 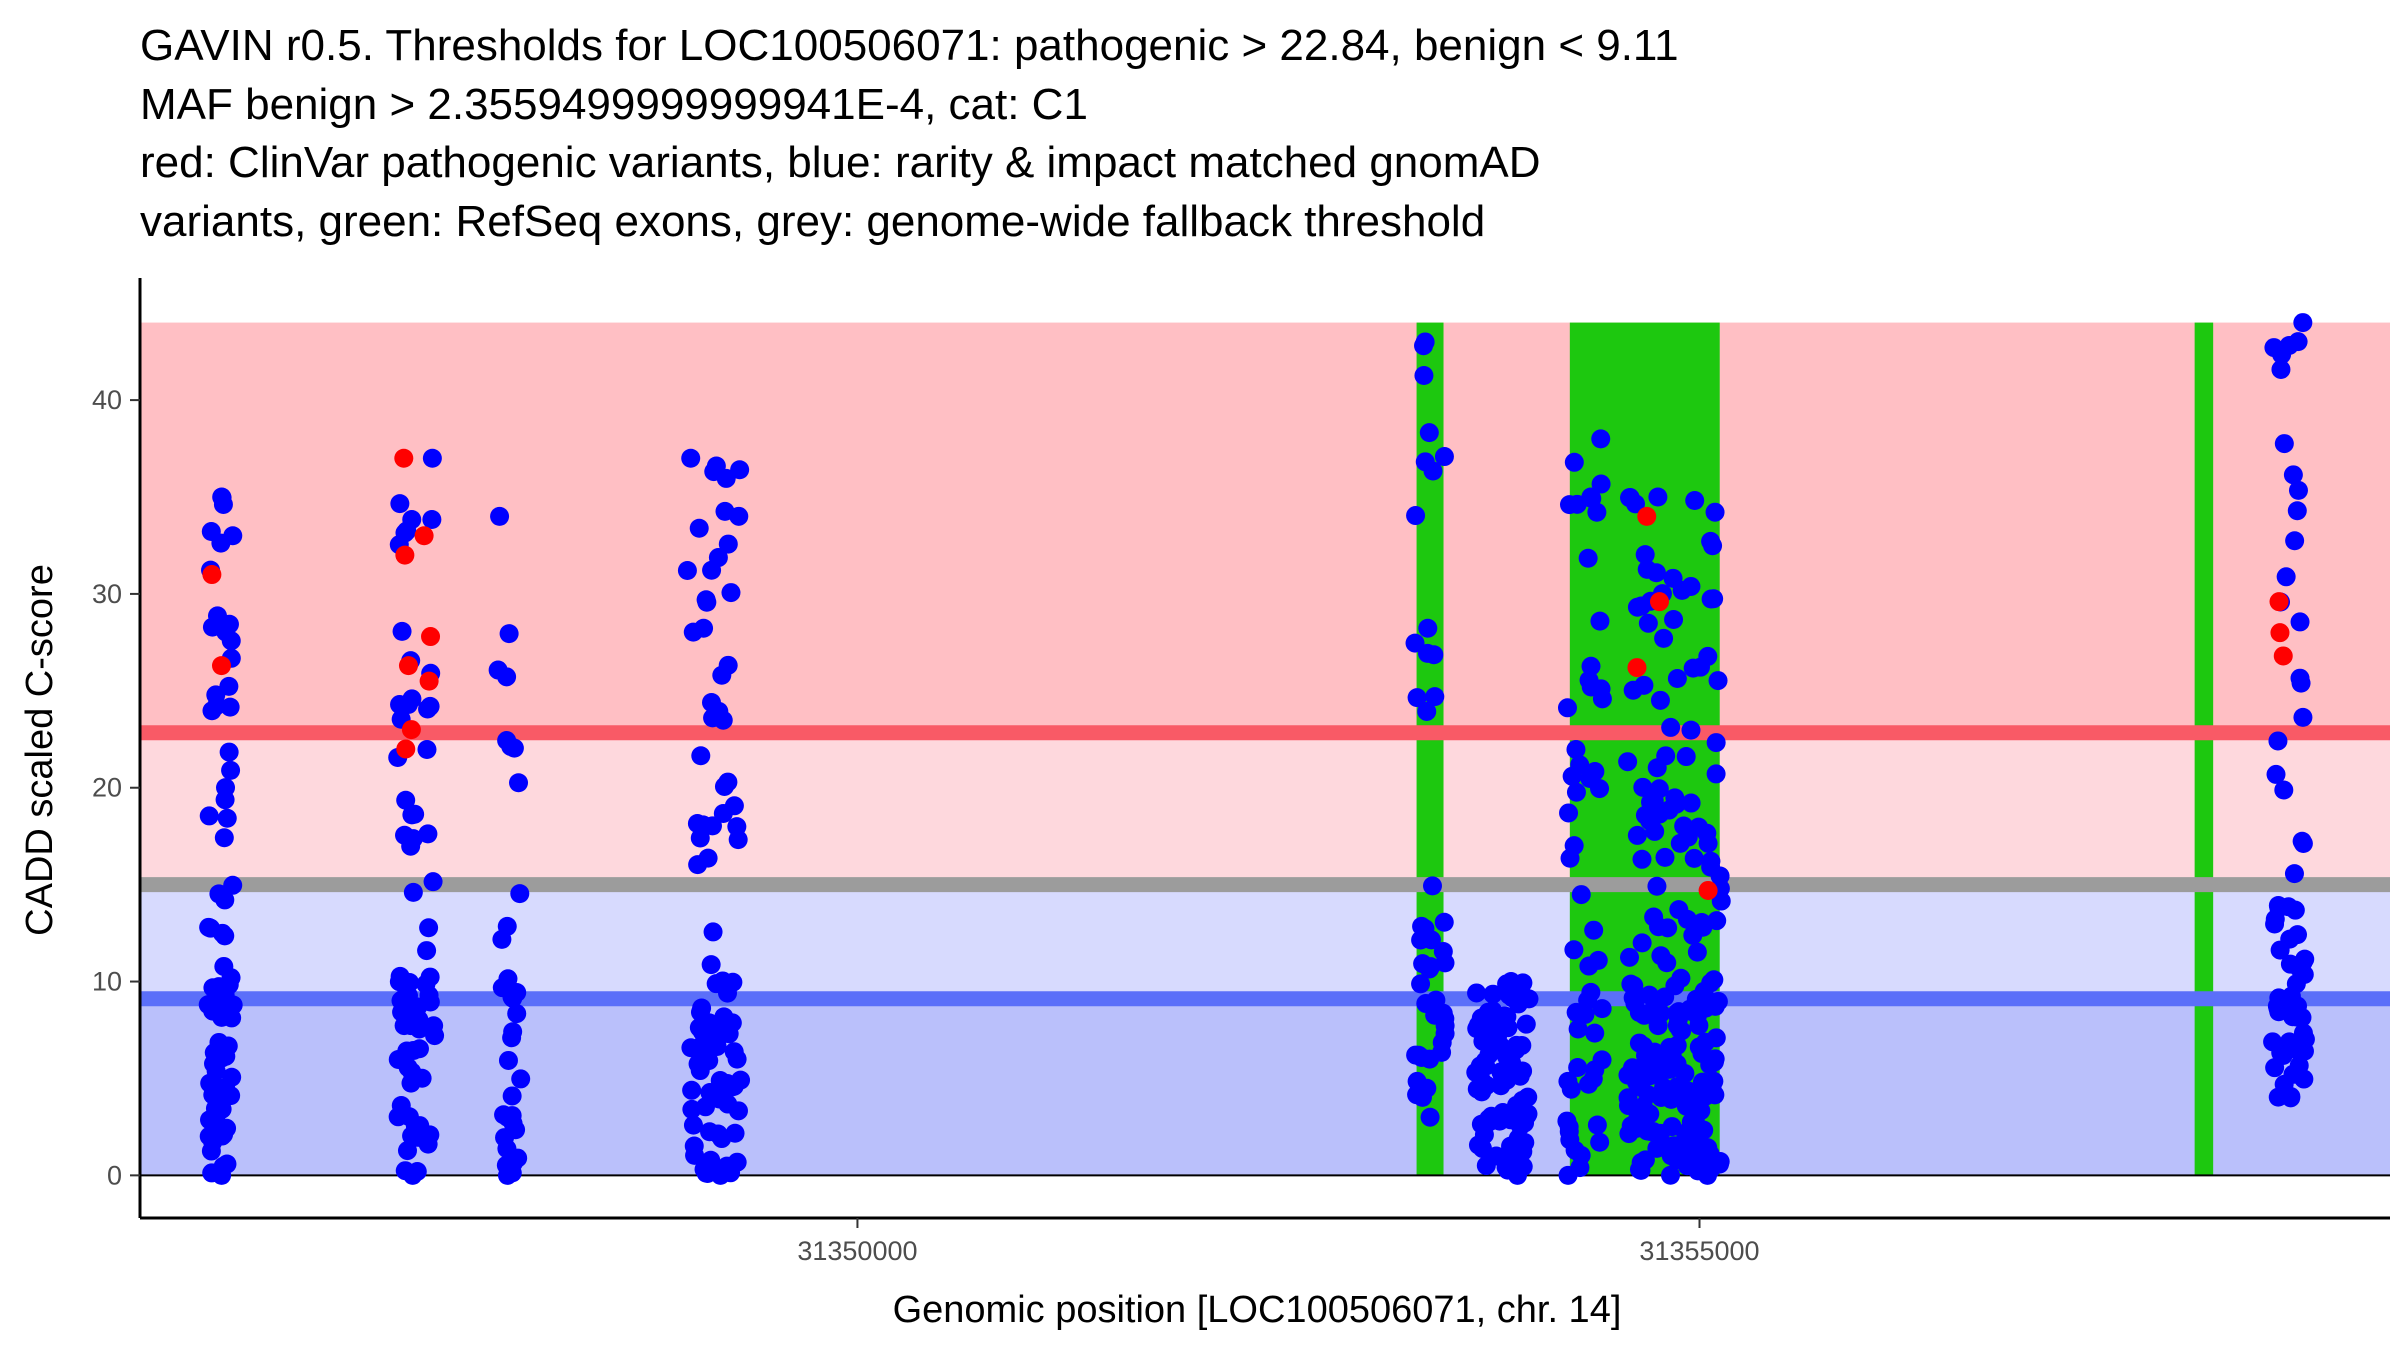 What do you see at coordinates (107, 400) in the screenshot?
I see `y-tick-label: 40` at bounding box center [107, 400].